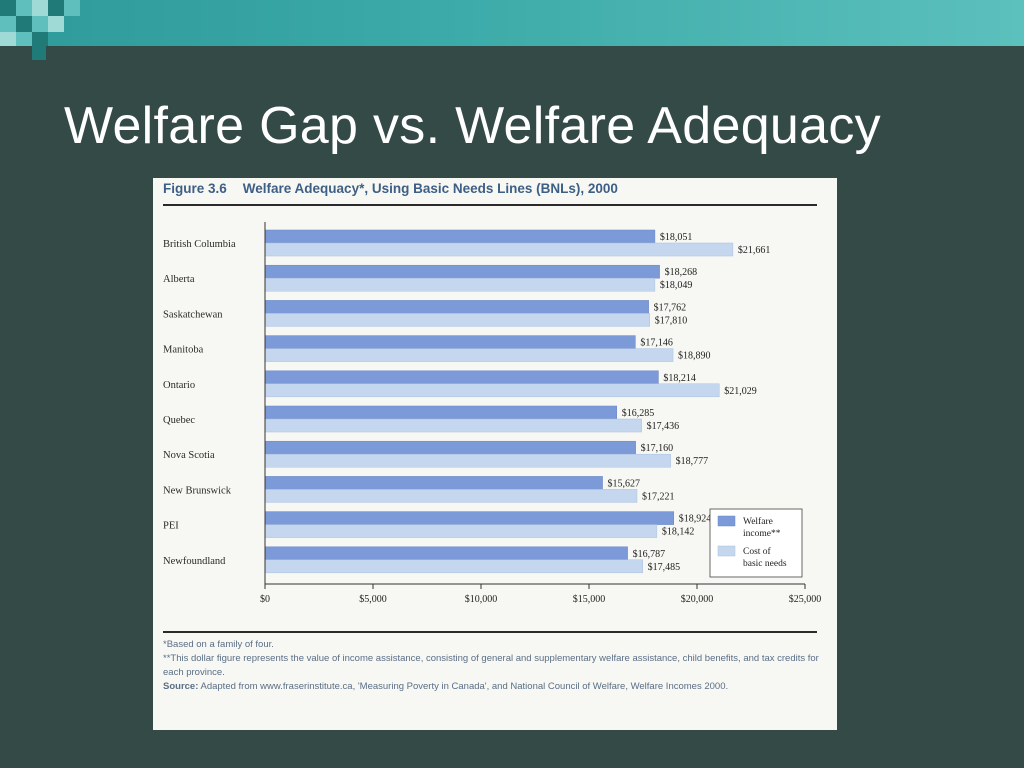 The width and height of the screenshot is (1024, 768). Describe the element at coordinates (179, 420) in the screenshot. I see `category-label: Quebec` at that location.